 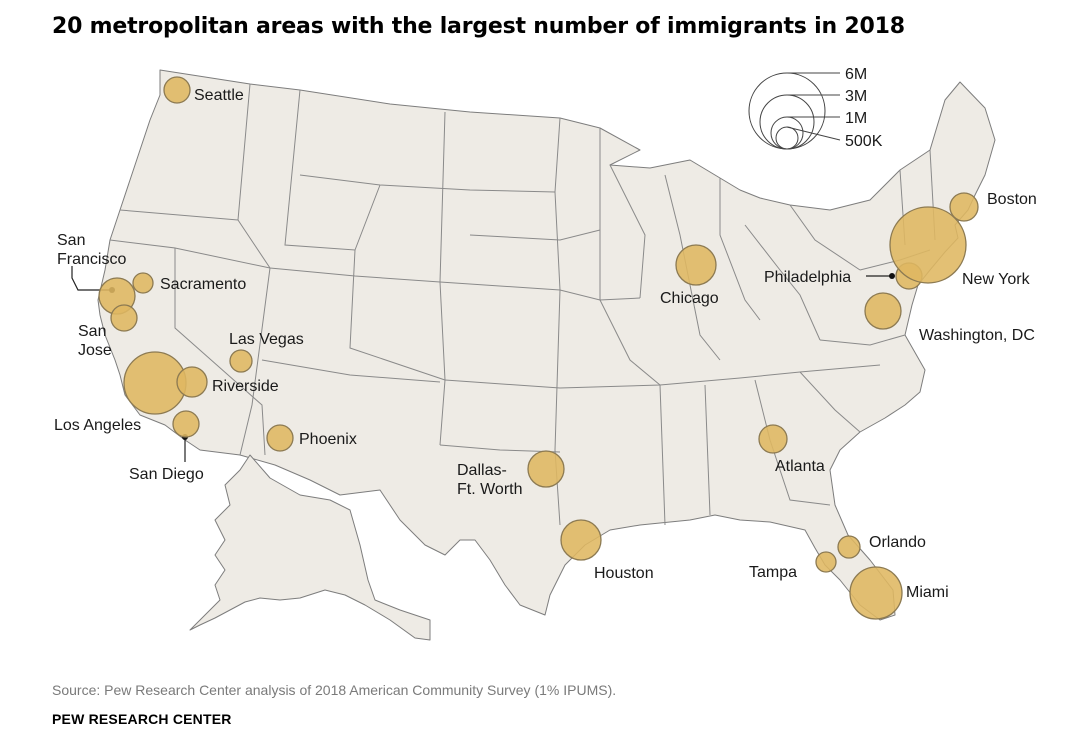 I want to click on label-phoenix: Phoenix, so click(x=328, y=439).